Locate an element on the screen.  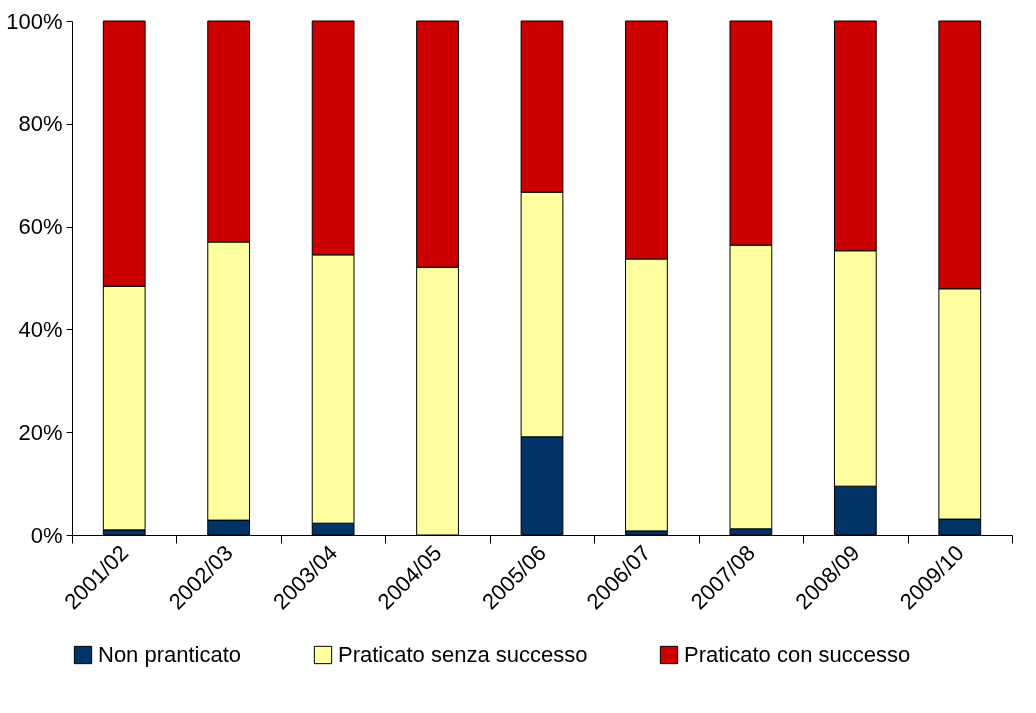
legend-label: Praticato senza successo is located at coordinates (463, 654).